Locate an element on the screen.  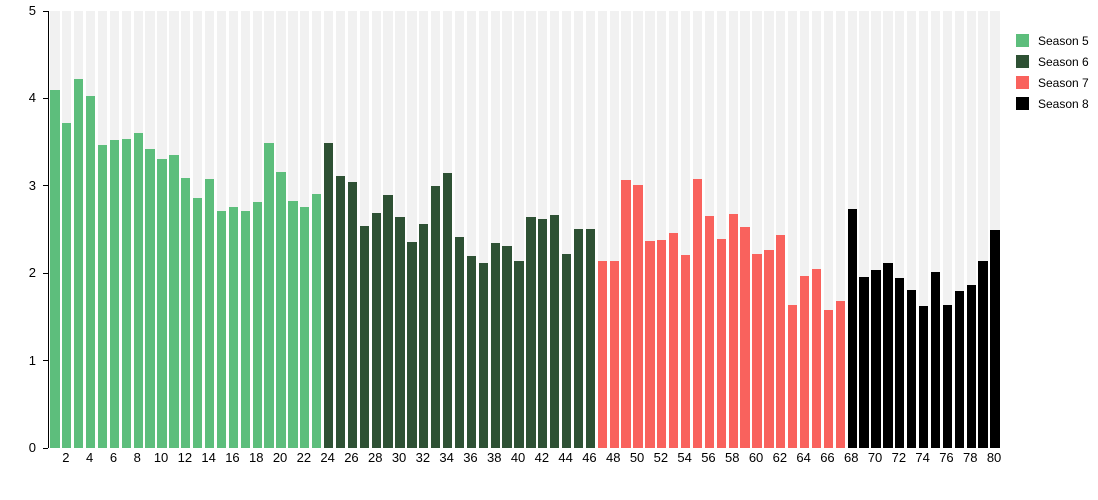
y-tick-label: 4 is located at coordinates (32, 98).